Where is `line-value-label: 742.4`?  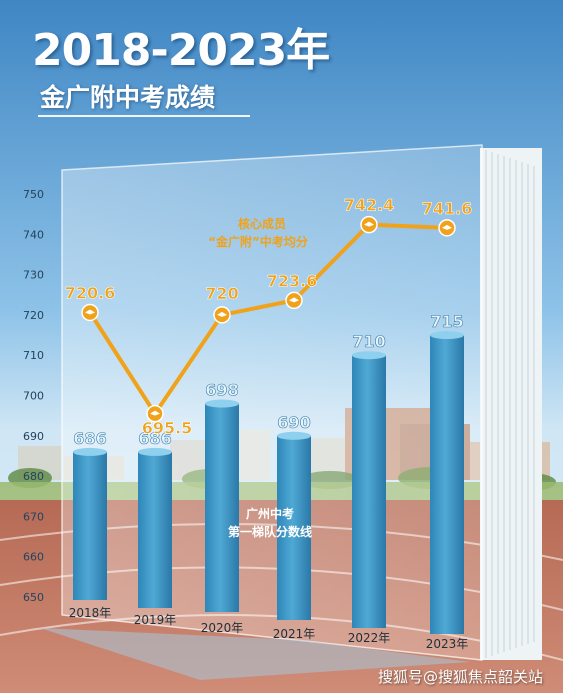
line-value-label: 742.4 is located at coordinates (369, 205).